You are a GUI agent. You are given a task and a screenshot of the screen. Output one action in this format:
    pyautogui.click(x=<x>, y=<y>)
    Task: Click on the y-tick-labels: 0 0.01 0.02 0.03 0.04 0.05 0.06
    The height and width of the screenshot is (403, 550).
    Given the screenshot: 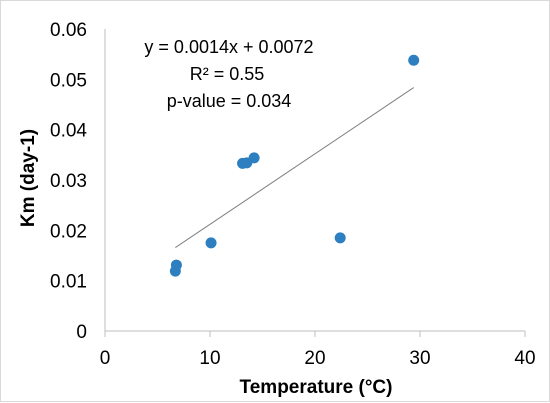 What is the action you would take?
    pyautogui.click(x=68, y=181)
    